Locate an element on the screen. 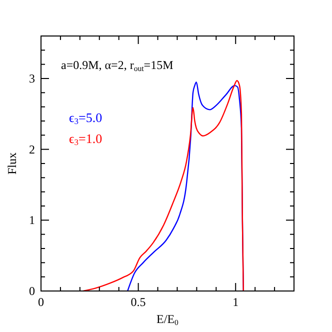 This screenshot has height=332, width=332. x-tick-label: 0 is located at coordinates (41, 302).